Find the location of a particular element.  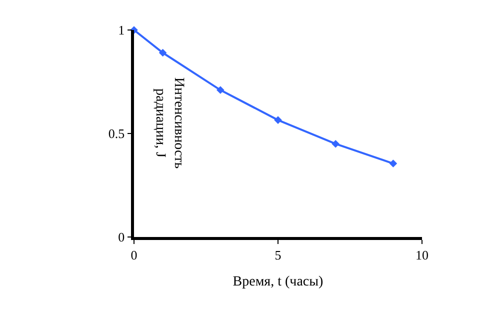

y-tick-label: 0 is located at coordinates (121, 237).